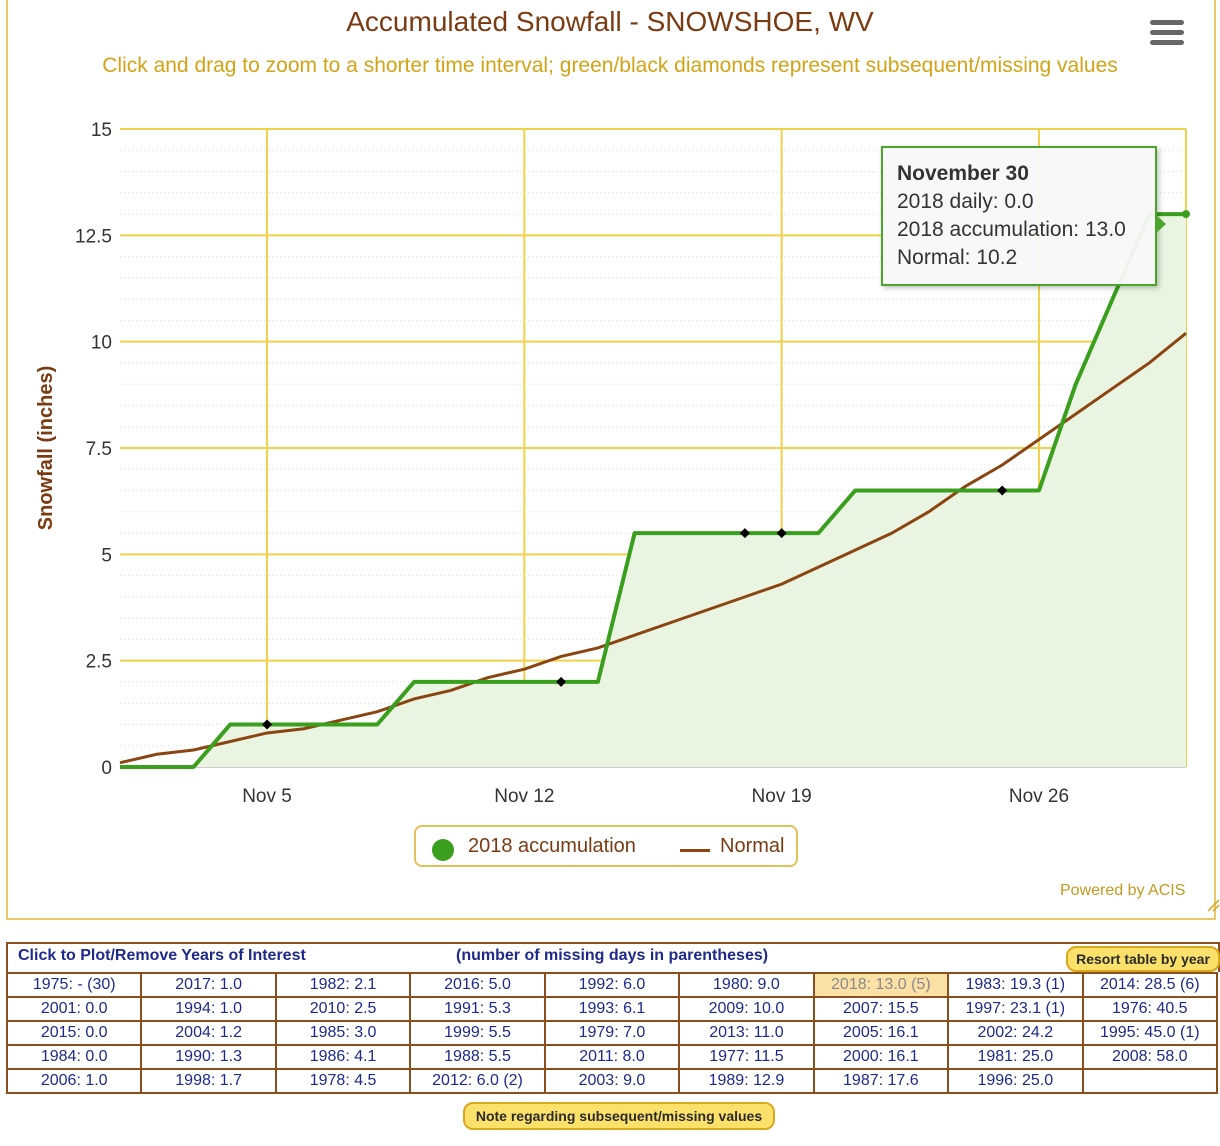  I want to click on year-cell: 2009: 10.0, so click(746, 1009).